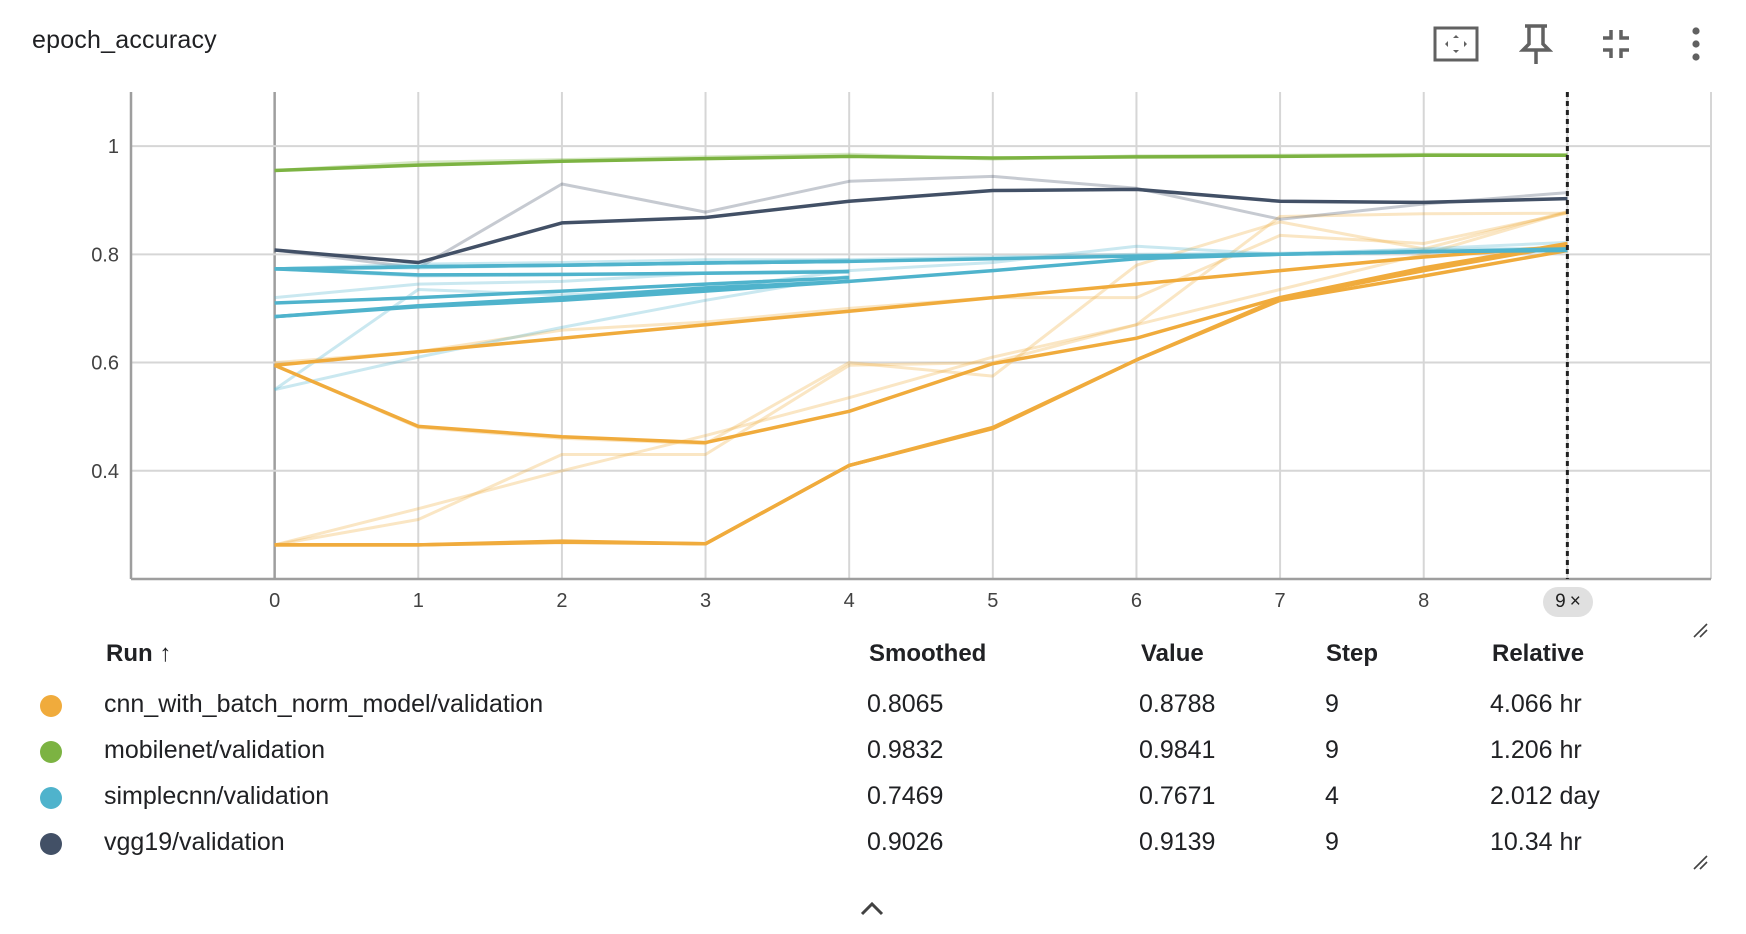  I want to click on run-name: vgg19/validation, so click(194, 842).